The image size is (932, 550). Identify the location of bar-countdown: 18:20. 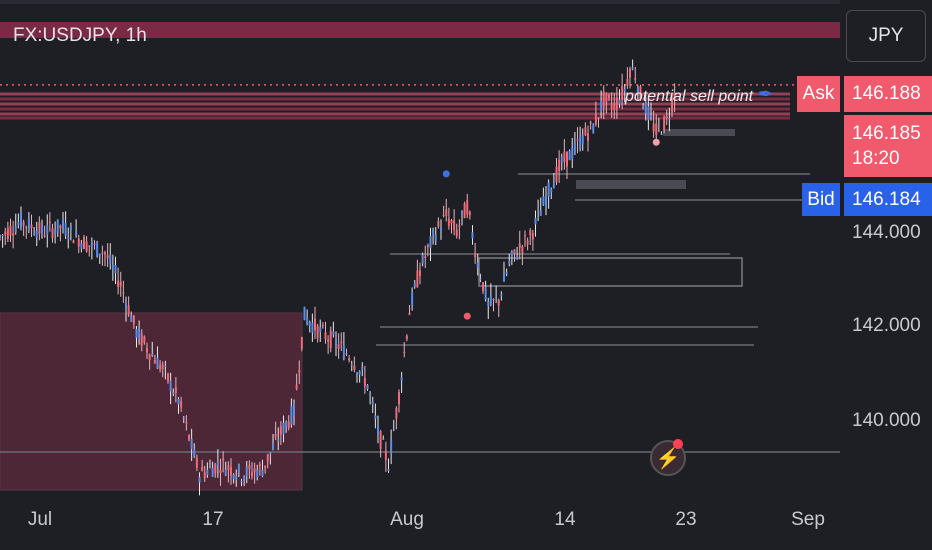
(876, 158).